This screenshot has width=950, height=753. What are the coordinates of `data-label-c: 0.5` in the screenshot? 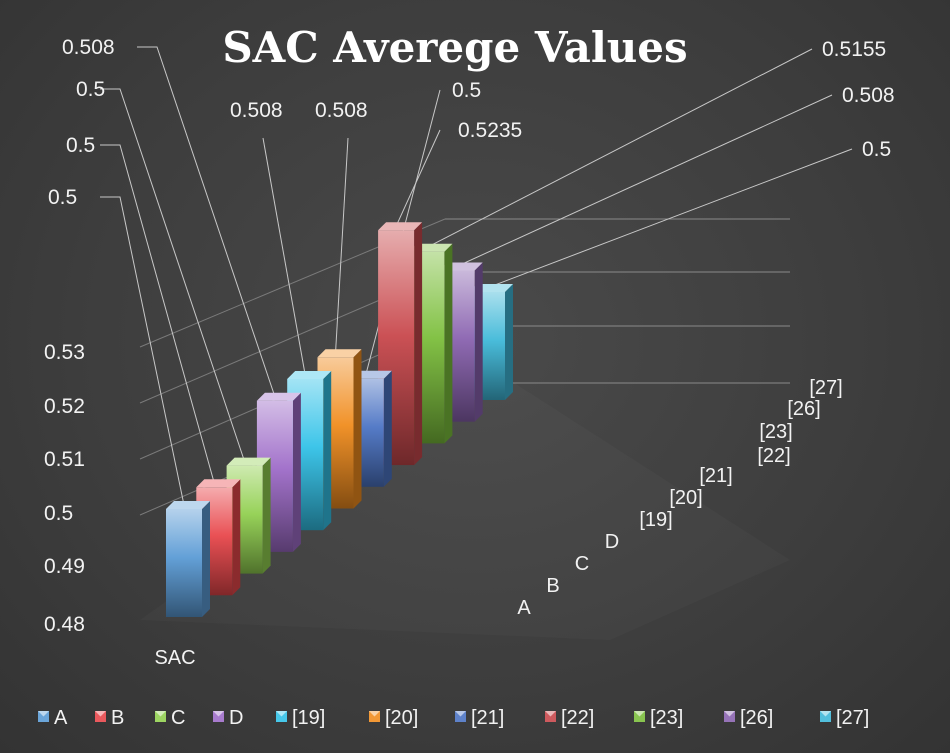 It's located at (90, 89).